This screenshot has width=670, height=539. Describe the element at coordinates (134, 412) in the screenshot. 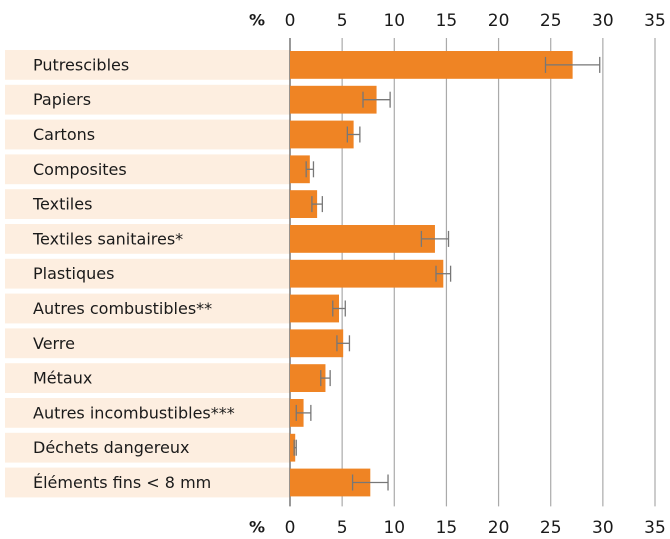

I see `category-label: Autres incombustibles***` at that location.